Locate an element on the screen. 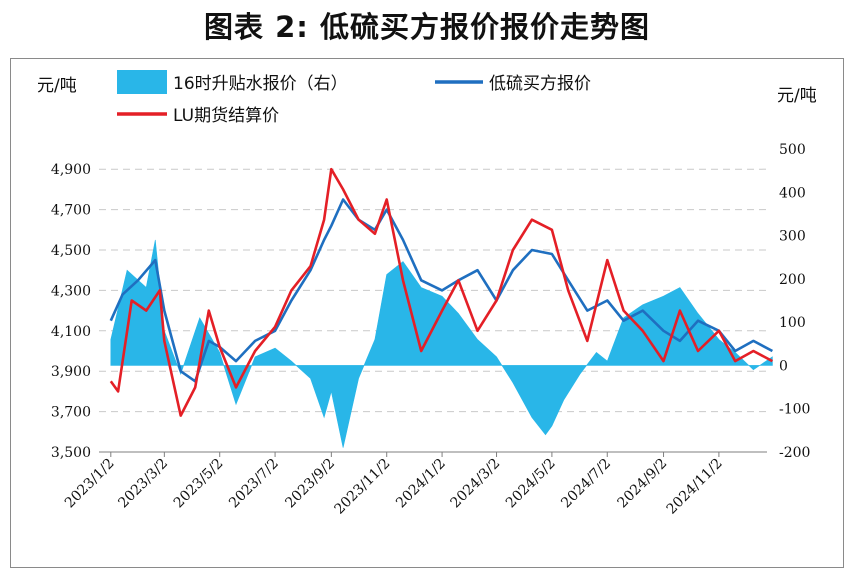 Image resolution: width=854 pixels, height=580 pixels. y-left-tick-label: 4,300 is located at coordinates (71, 291).